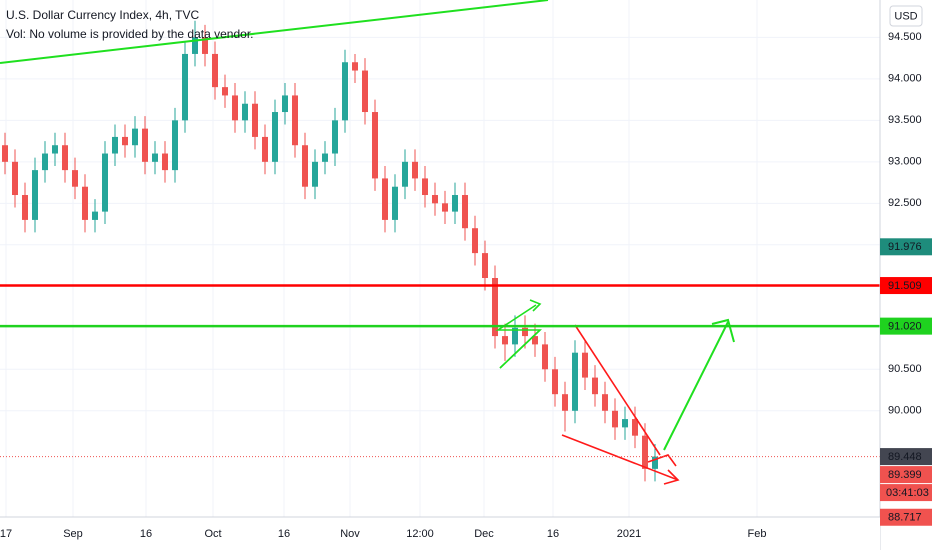 Image resolution: width=932 pixels, height=550 pixels. I want to click on price-label: 88.717, so click(905, 518).